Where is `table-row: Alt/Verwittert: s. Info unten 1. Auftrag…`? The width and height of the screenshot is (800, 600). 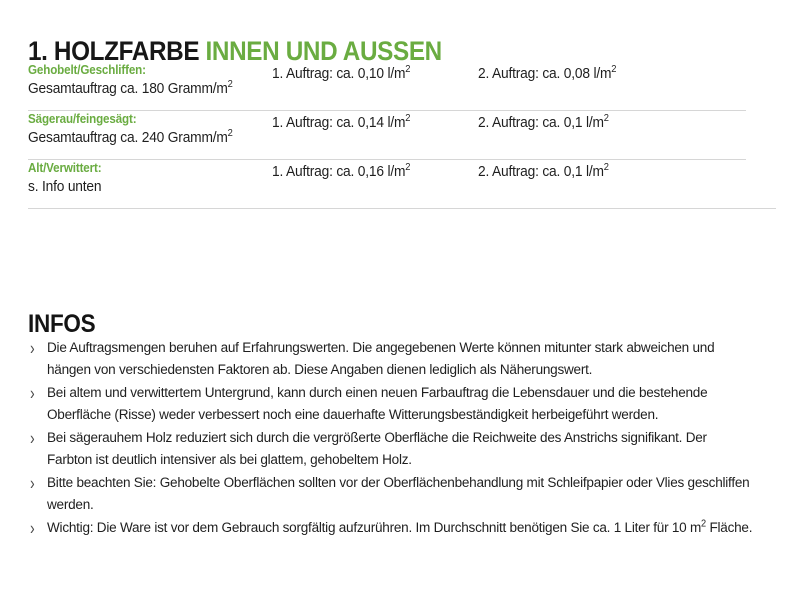 table-row: Alt/Verwittert: s. Info unten 1. Auftrag… is located at coordinates (402, 184).